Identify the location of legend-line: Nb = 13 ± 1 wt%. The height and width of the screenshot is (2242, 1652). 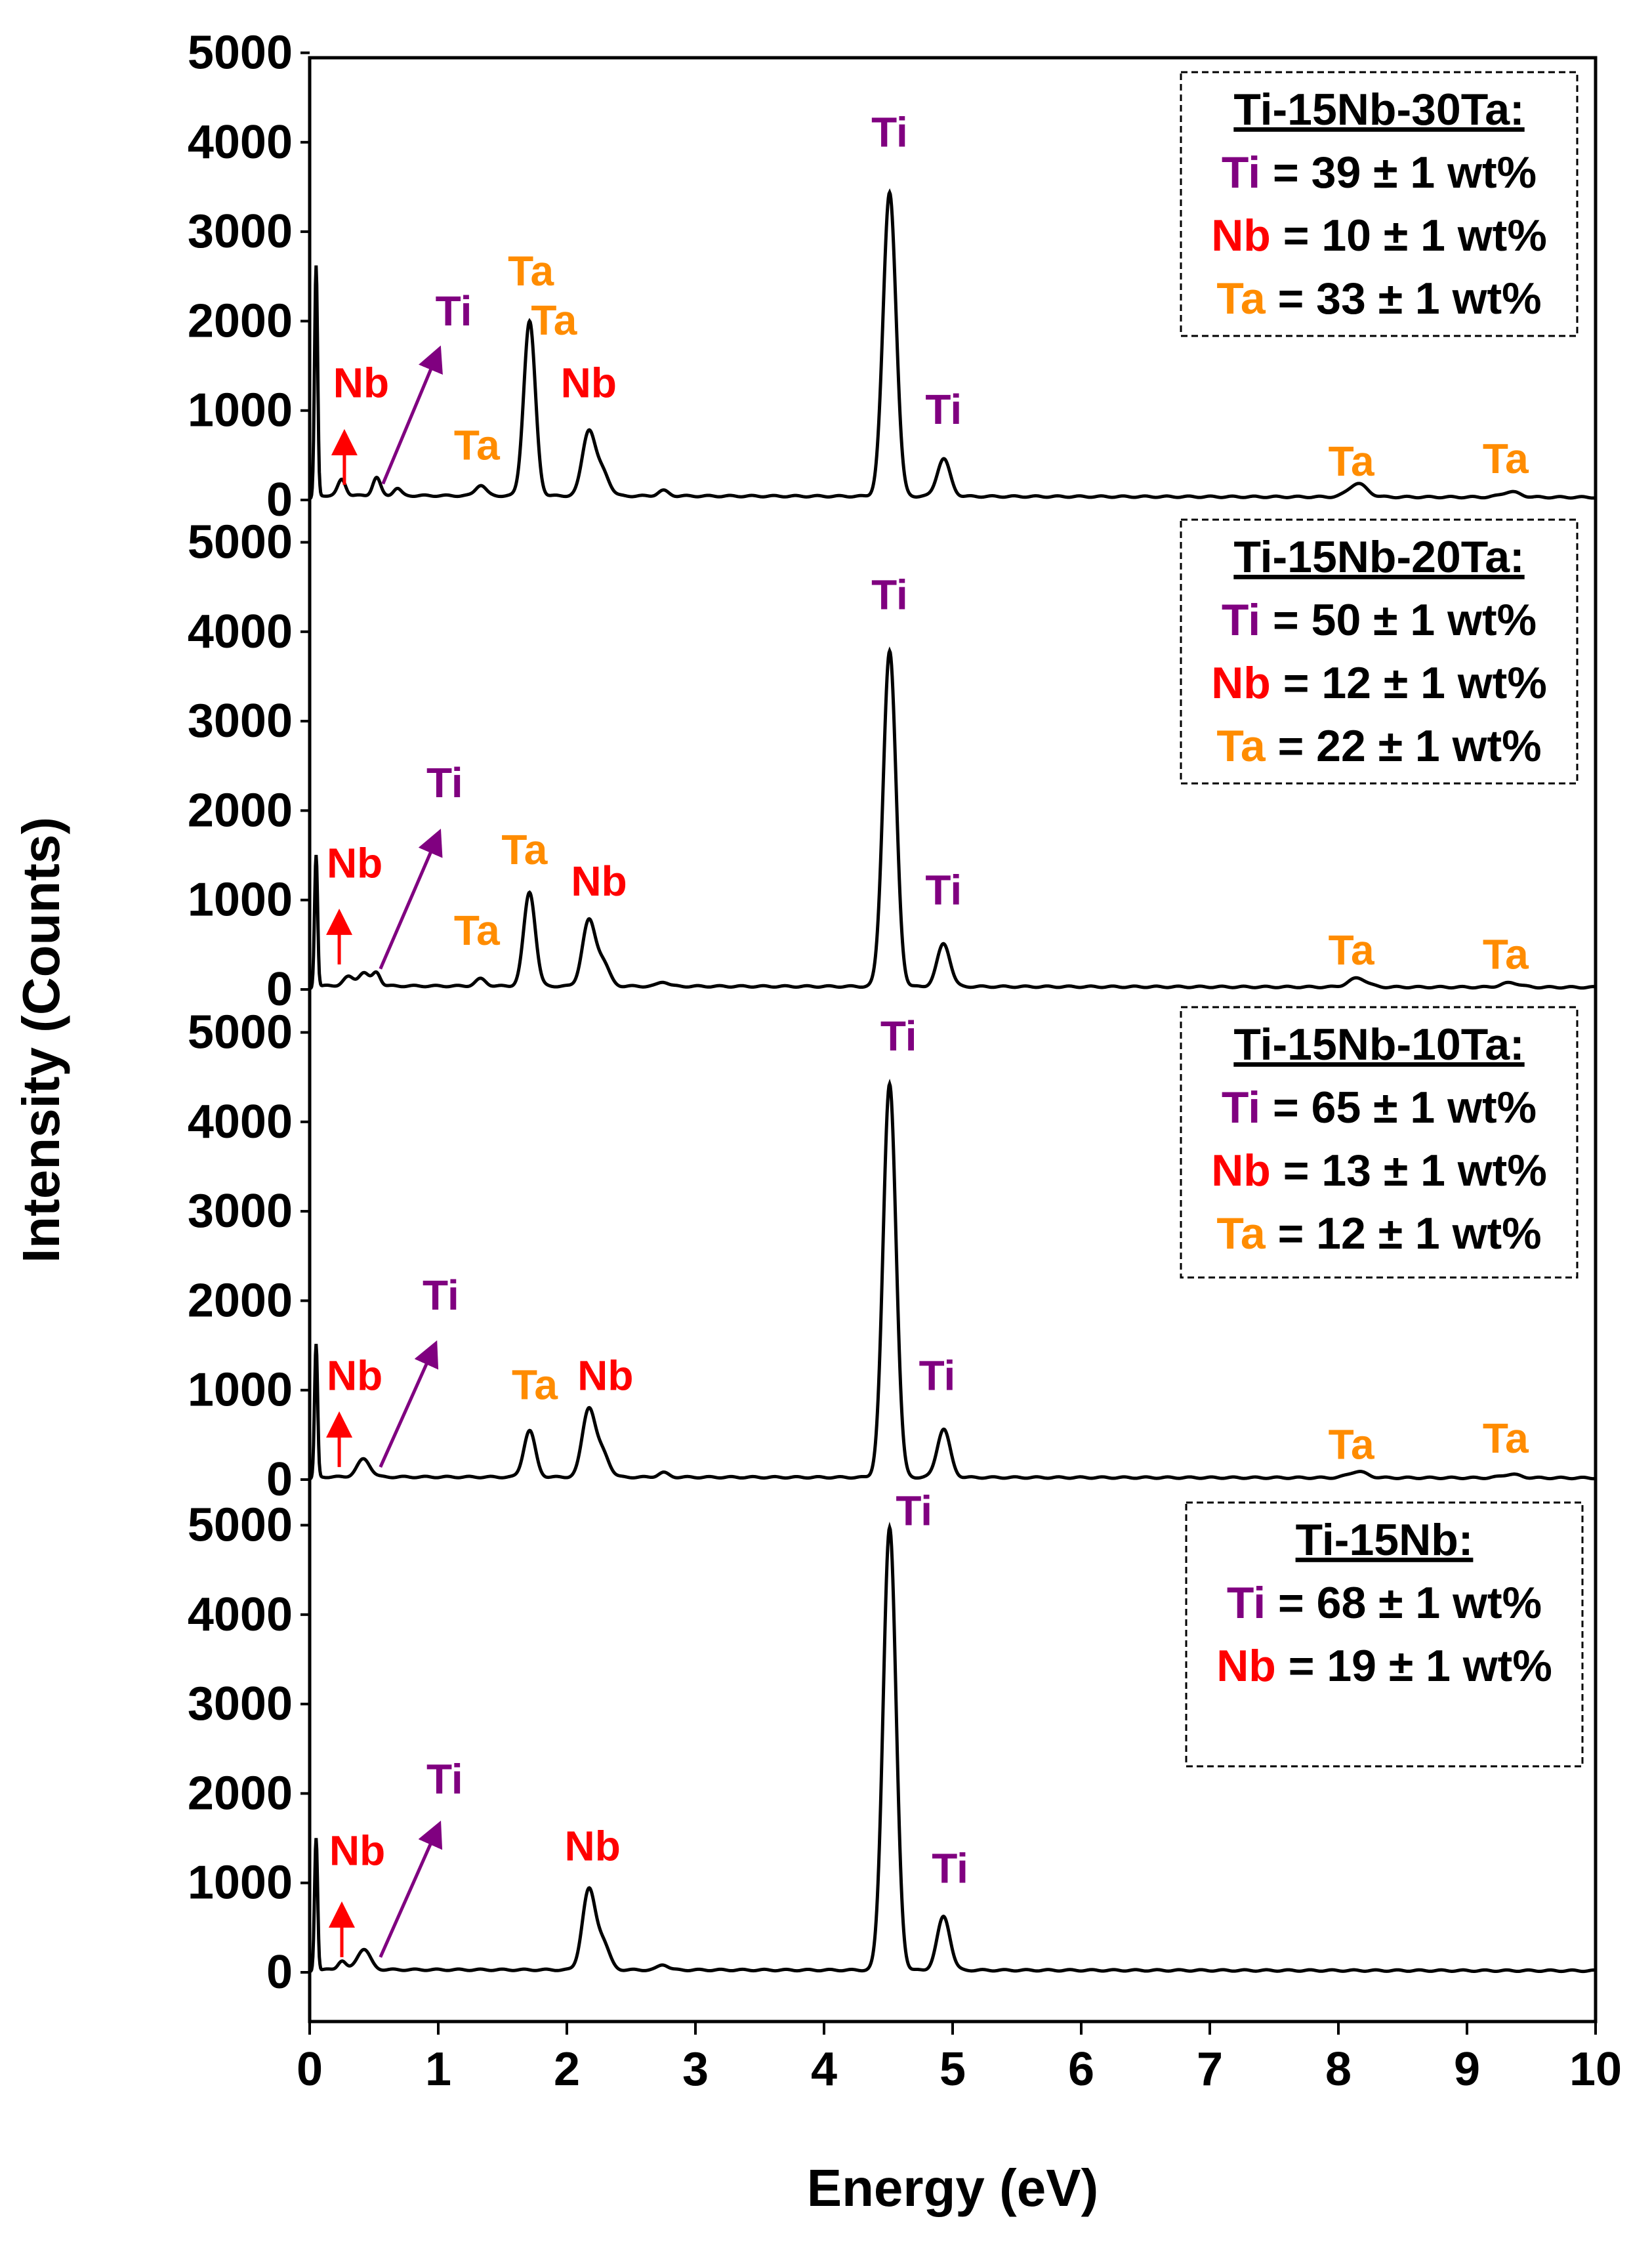
(1379, 1171).